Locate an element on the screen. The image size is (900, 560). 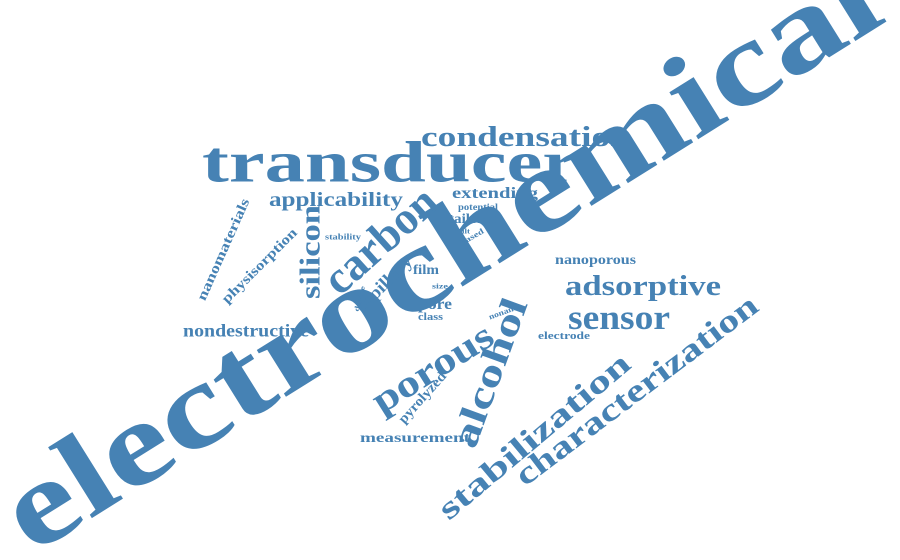
word-sensor: sensor is located at coordinates (619, 317).